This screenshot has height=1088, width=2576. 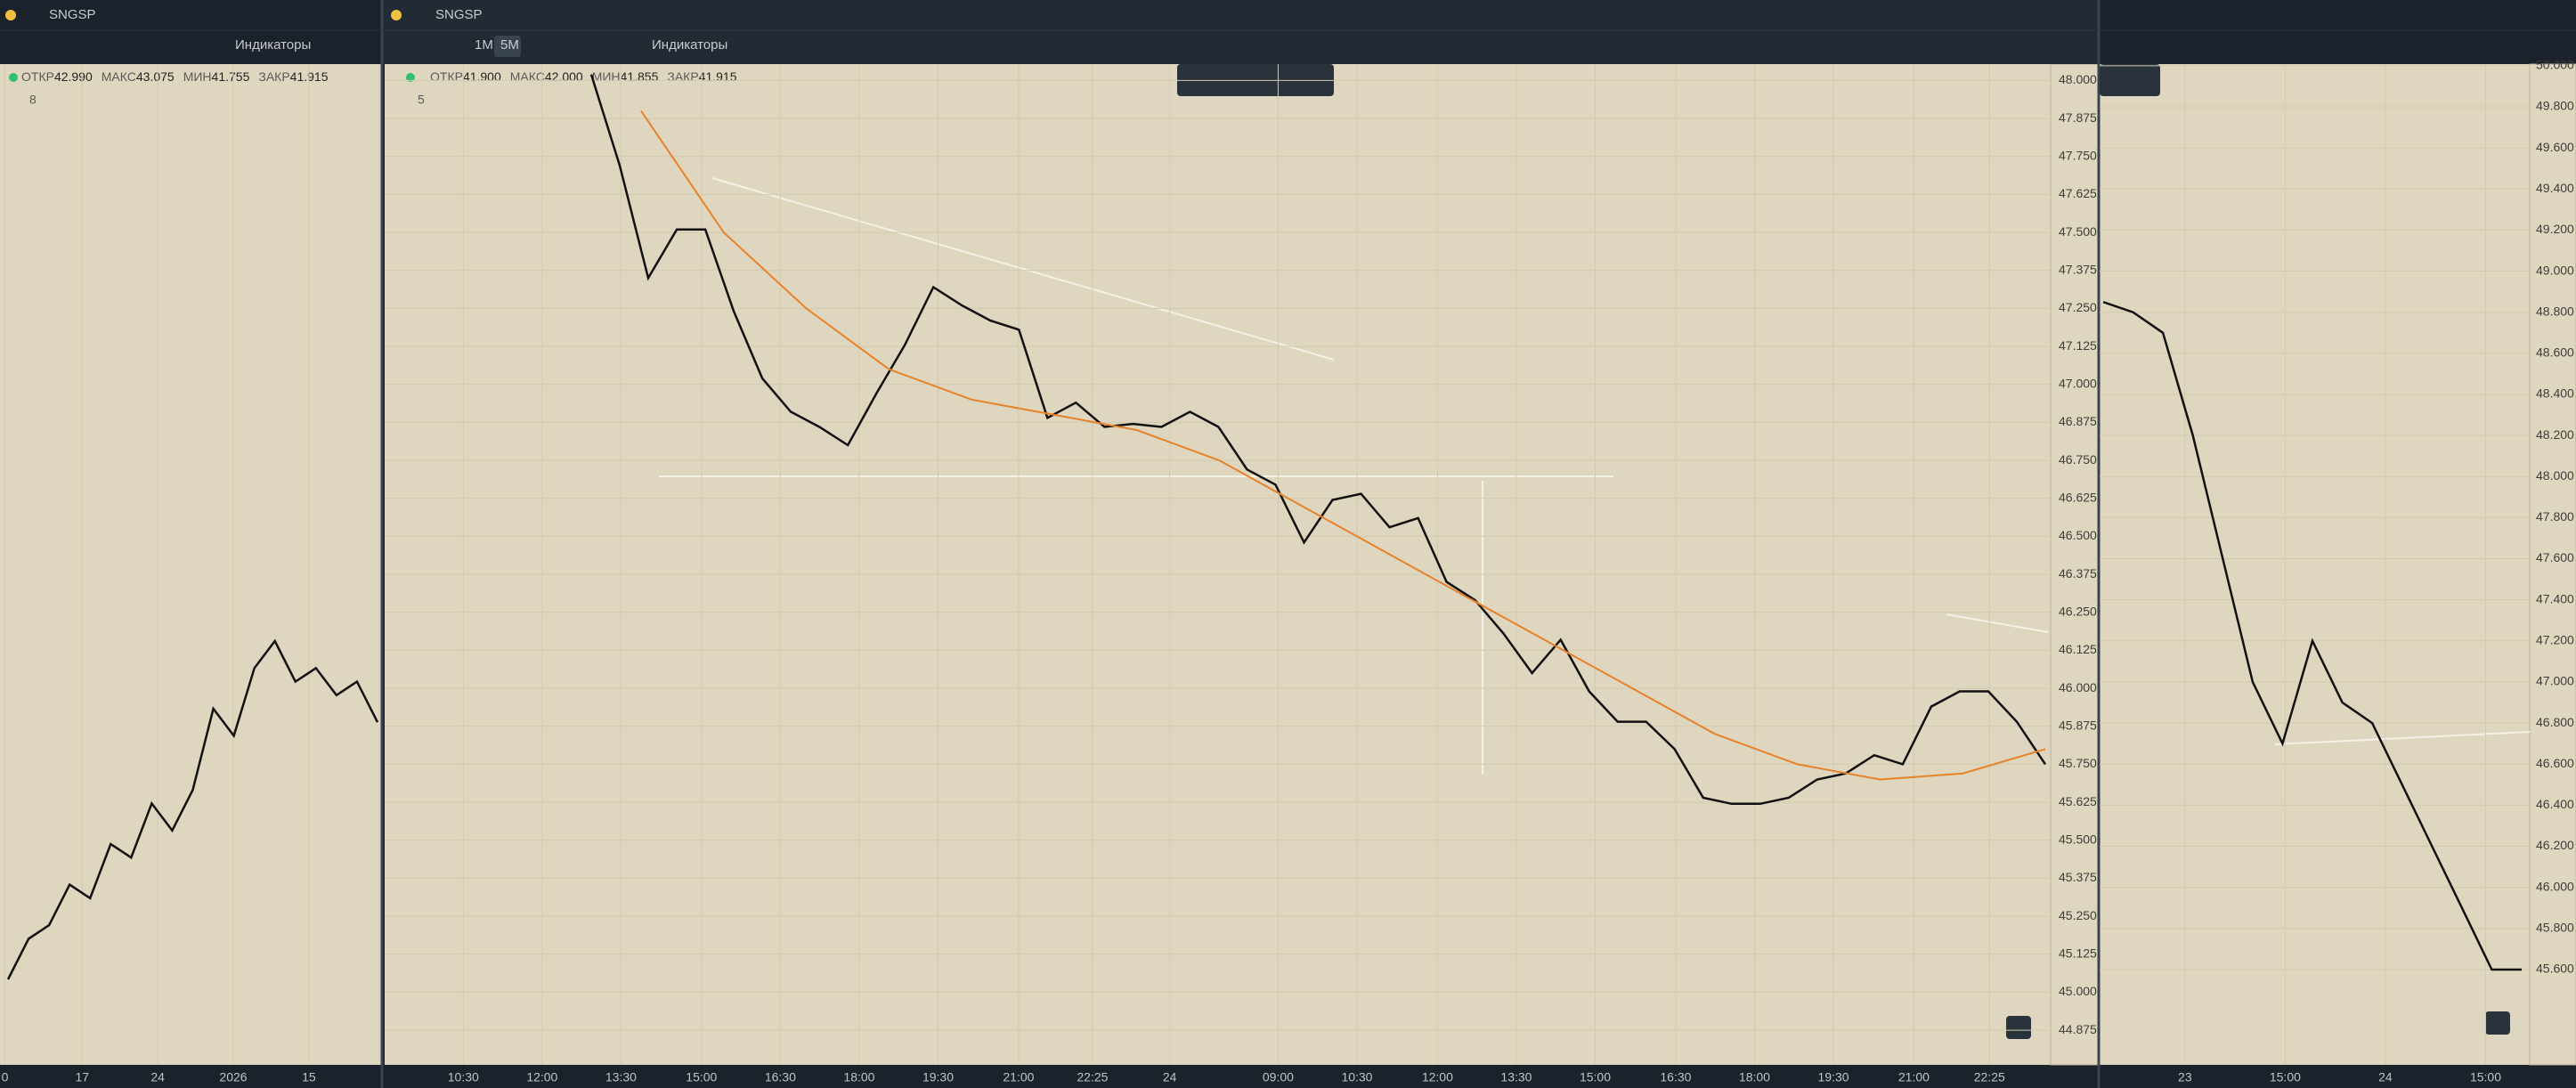 I want to click on y-tick-label: 46.875, so click(x=2078, y=421).